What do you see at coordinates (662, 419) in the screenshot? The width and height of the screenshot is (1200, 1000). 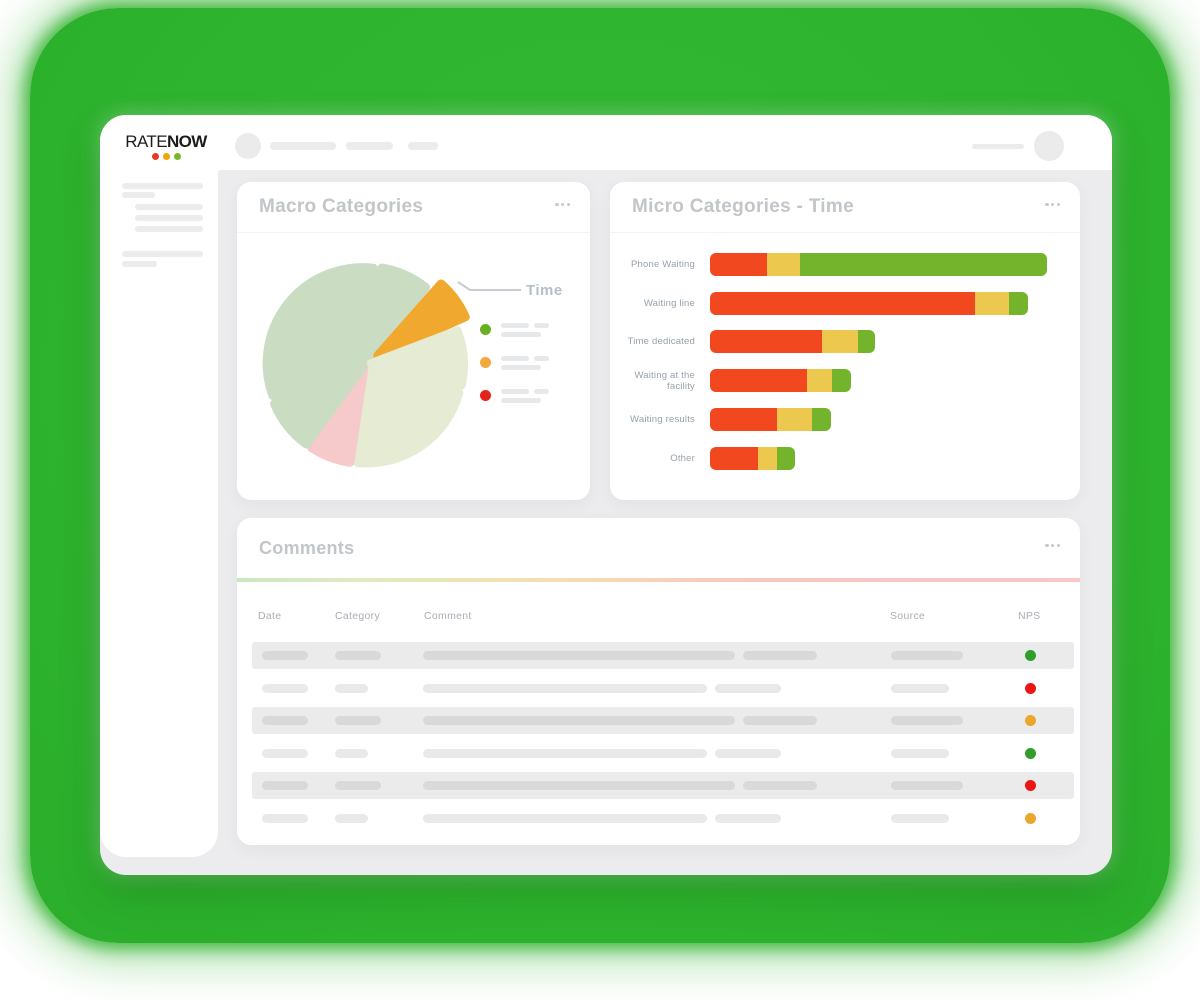 I see `bar-category-label: Waiting results` at bounding box center [662, 419].